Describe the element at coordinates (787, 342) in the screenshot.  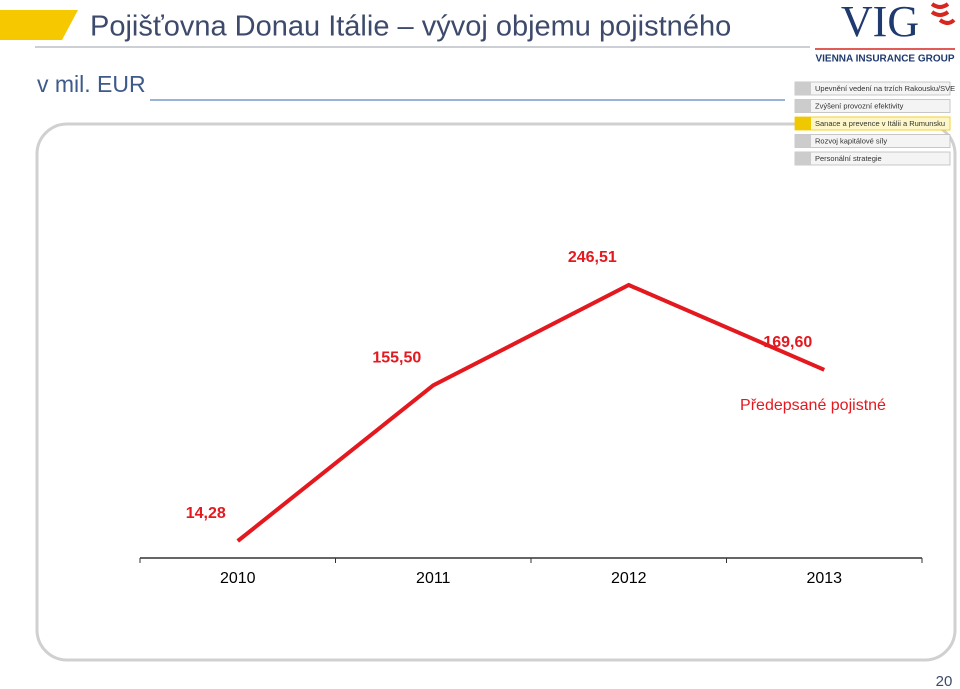
I see `data-label: 169,60` at that location.